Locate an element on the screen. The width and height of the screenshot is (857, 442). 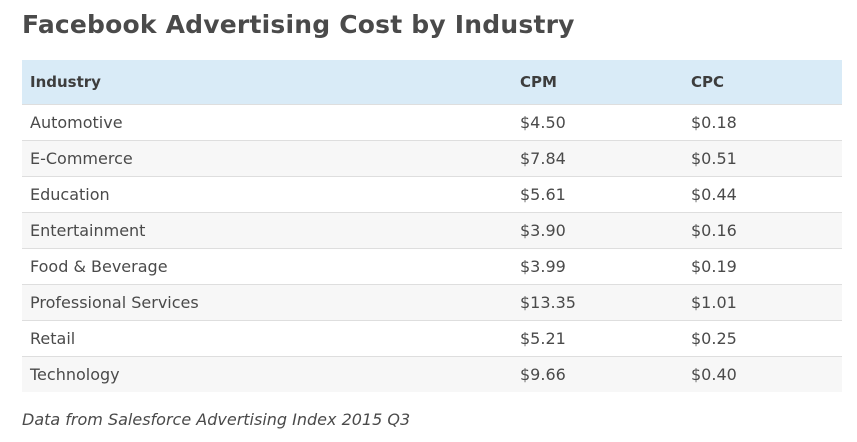
table-cell: Professional Services is located at coordinates (267, 302).